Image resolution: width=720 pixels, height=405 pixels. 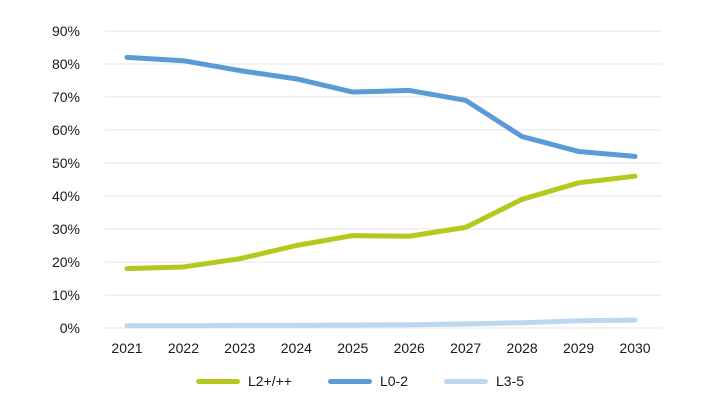 I want to click on legend-item-l3-5: L3-5, so click(x=484, y=381).